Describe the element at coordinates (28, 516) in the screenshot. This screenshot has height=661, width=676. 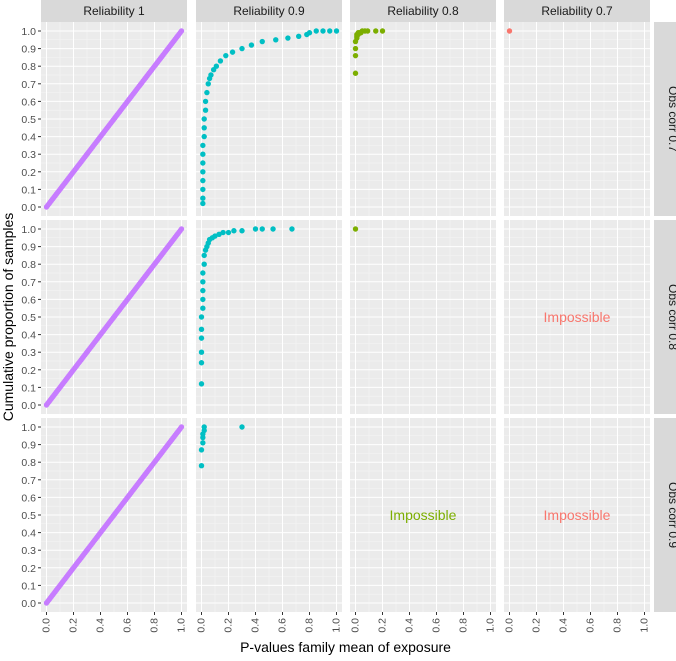
I see `y-tick-label: 0.5` at that location.